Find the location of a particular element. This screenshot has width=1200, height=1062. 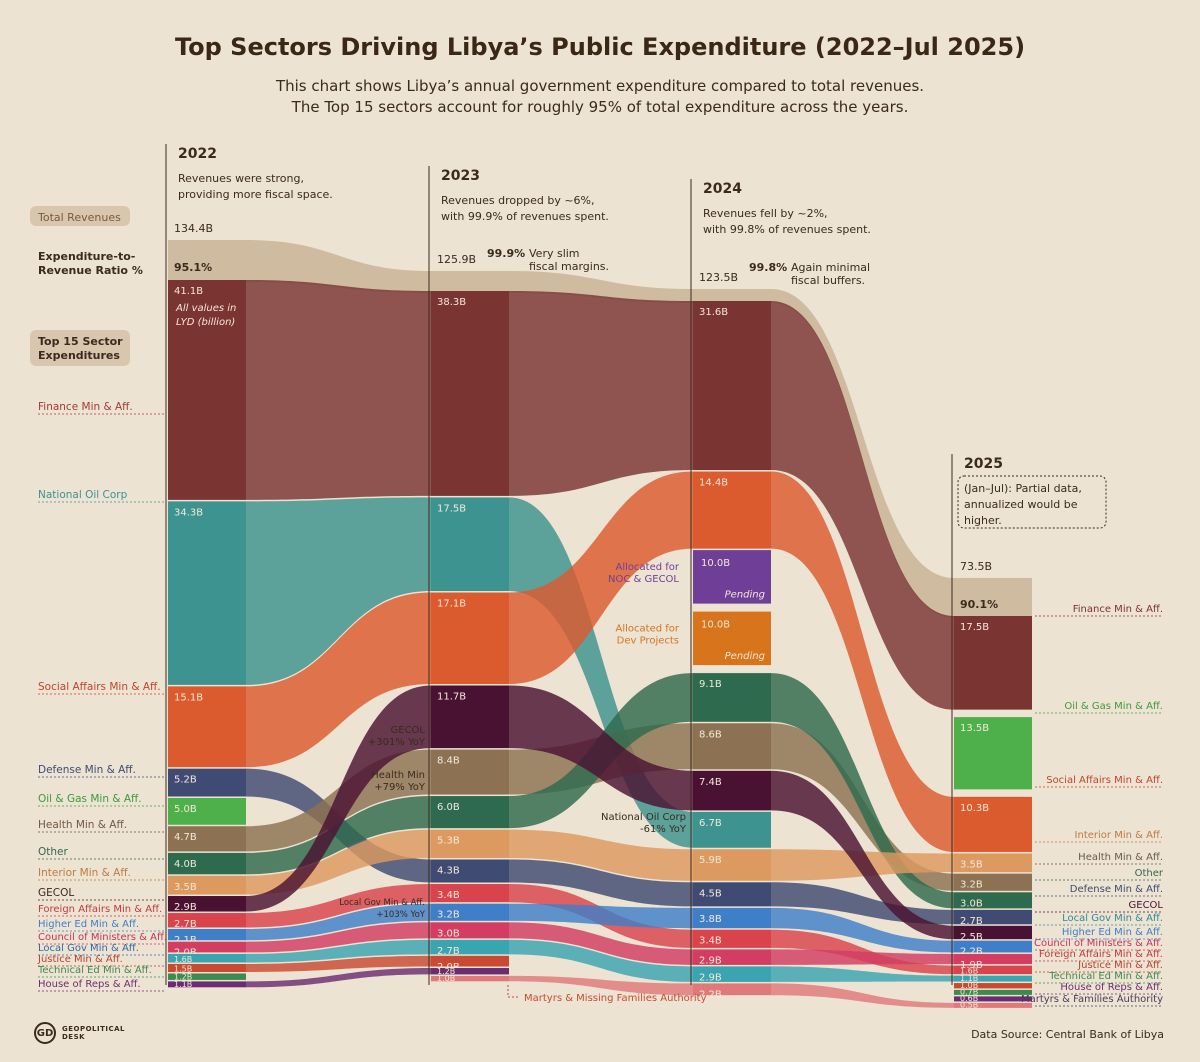

flow-social-affairs-min-aff-2023-2024 is located at coordinates (601, 578).